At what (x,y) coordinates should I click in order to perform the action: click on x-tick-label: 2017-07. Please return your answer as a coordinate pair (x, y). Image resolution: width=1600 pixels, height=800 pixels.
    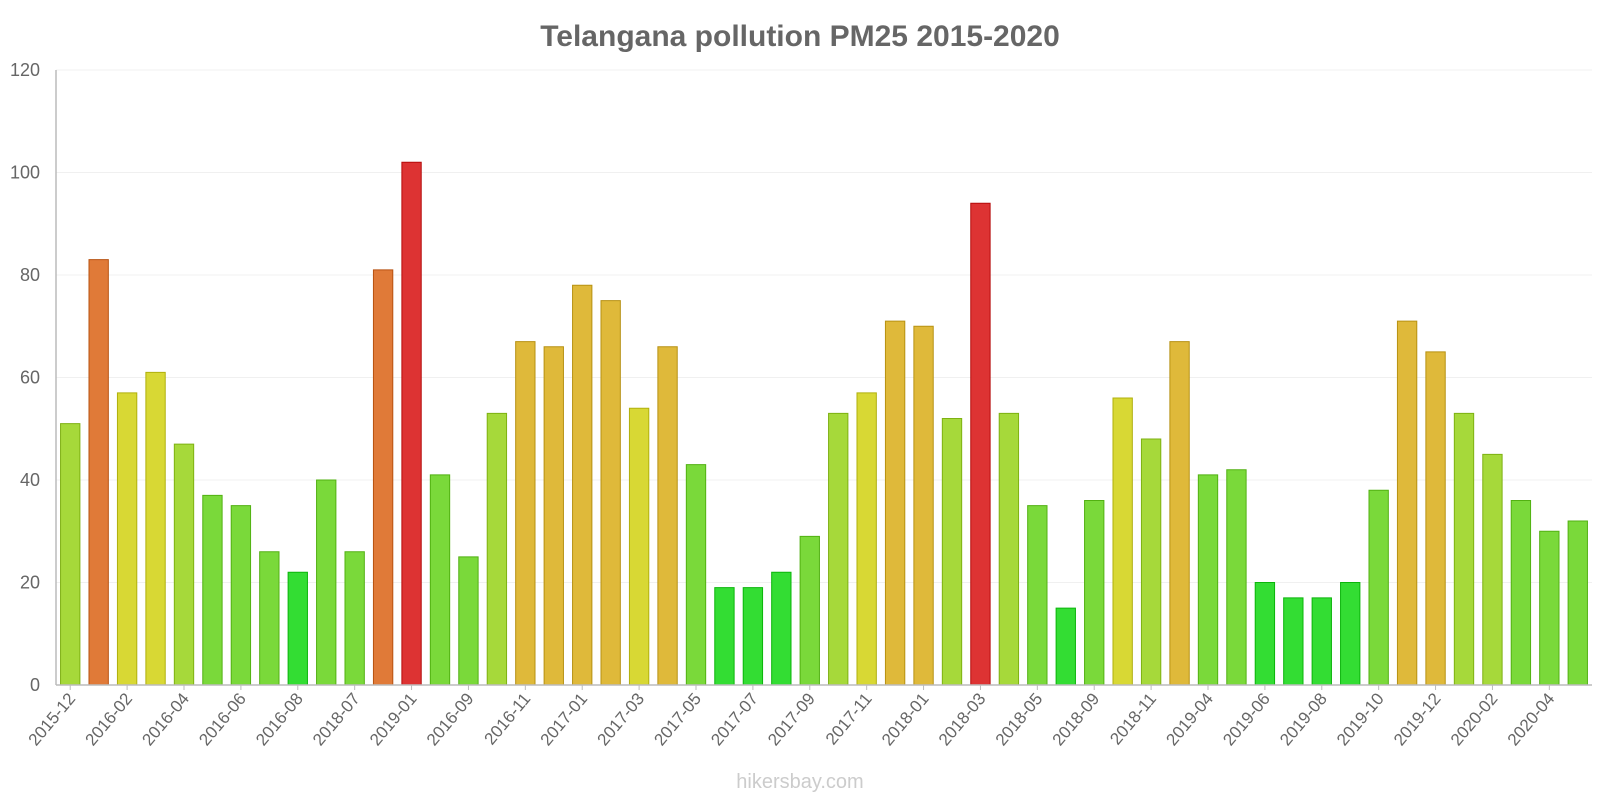
    Looking at the image, I should click on (734, 719).